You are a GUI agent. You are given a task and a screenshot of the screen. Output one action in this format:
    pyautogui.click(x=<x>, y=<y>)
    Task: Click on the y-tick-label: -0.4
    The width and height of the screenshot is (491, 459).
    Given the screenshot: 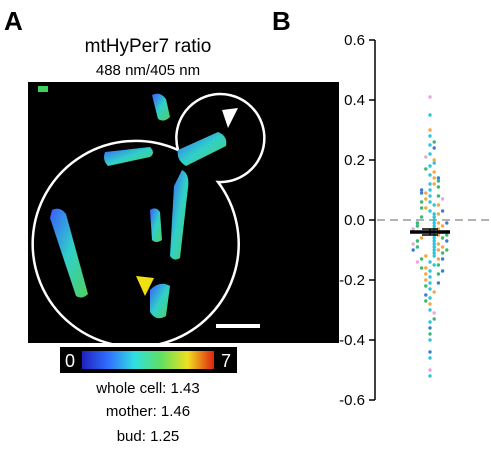 What is the action you would take?
    pyautogui.click(x=352, y=340)
    